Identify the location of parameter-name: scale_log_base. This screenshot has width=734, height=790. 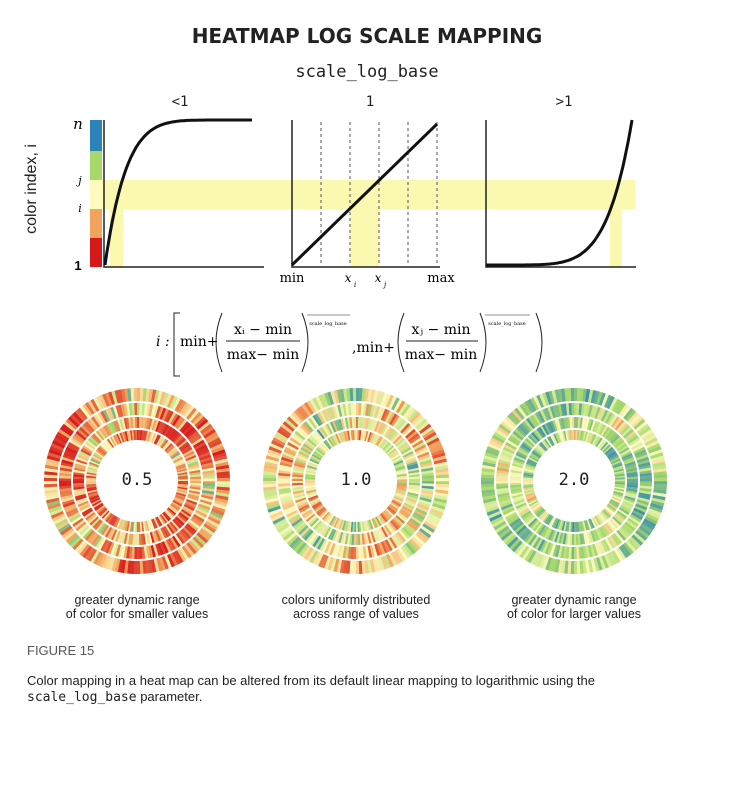
(367, 72).